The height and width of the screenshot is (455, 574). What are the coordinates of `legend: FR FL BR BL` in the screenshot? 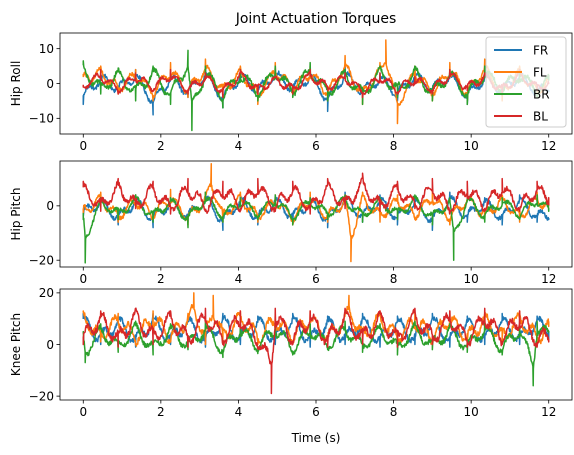 It's located at (526, 82).